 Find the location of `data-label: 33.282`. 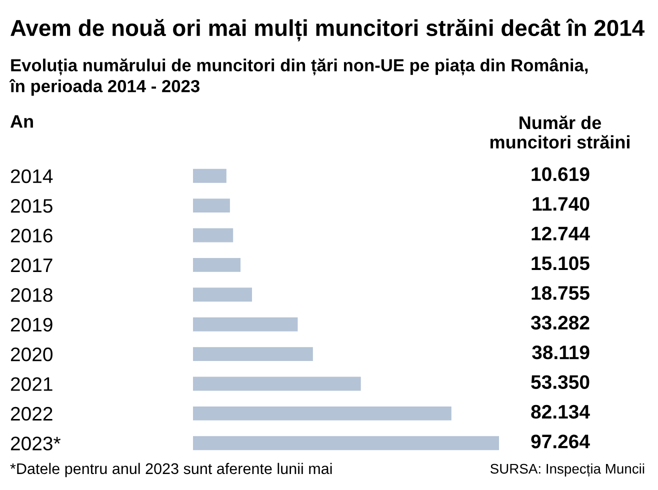

data-label: 33.282 is located at coordinates (560, 323).